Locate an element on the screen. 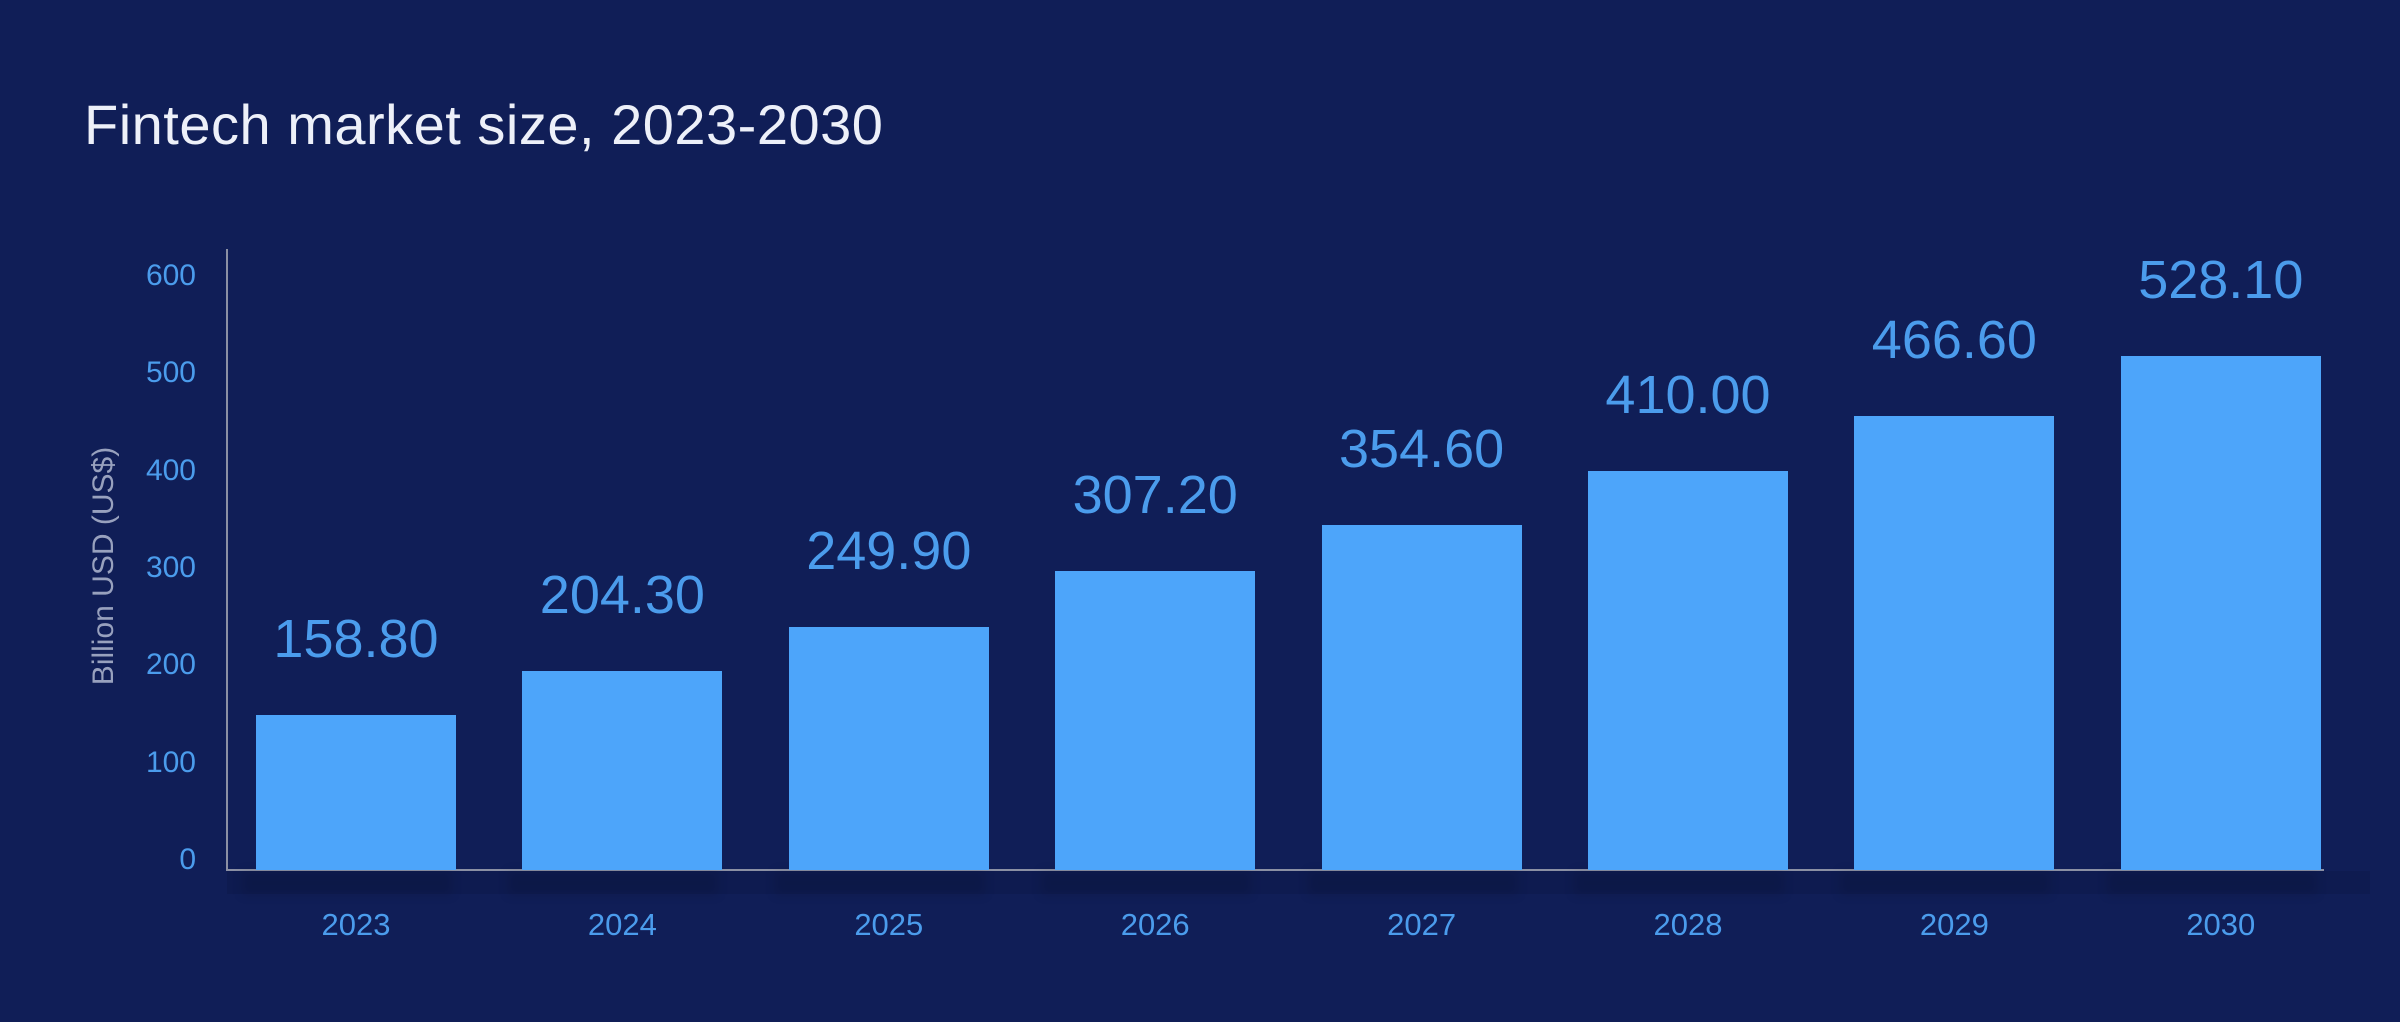 Image resolution: width=2400 pixels, height=1022 pixels. bar-2027 is located at coordinates (1421, 697).